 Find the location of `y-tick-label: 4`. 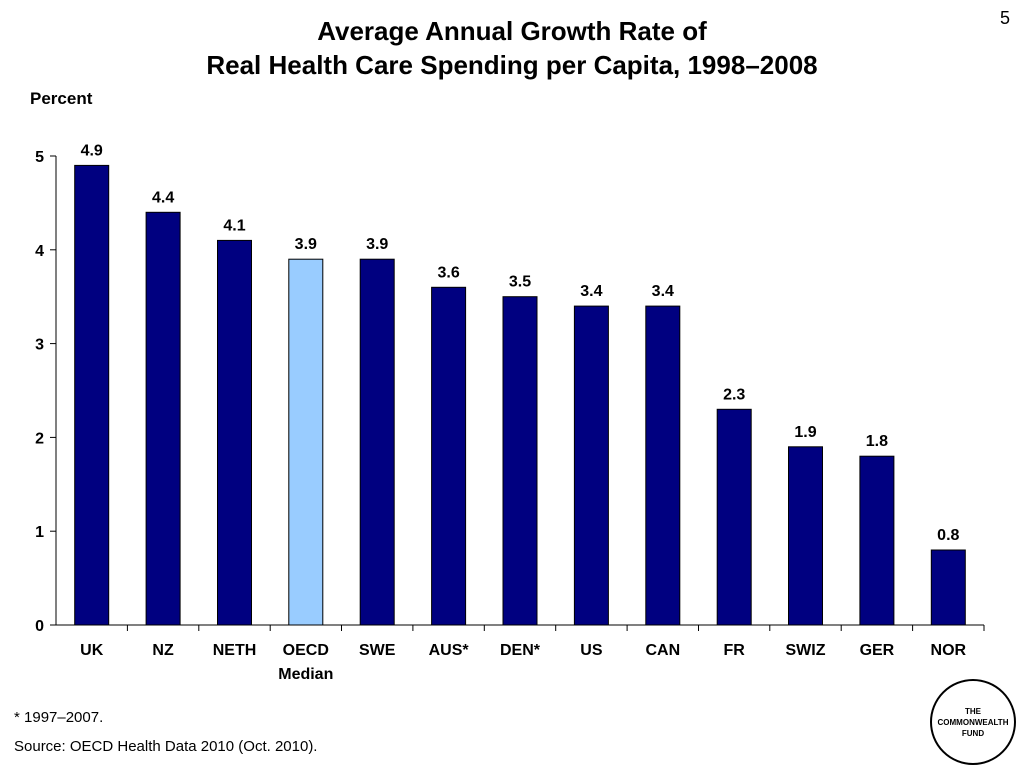

y-tick-label: 4 is located at coordinates (39, 251).